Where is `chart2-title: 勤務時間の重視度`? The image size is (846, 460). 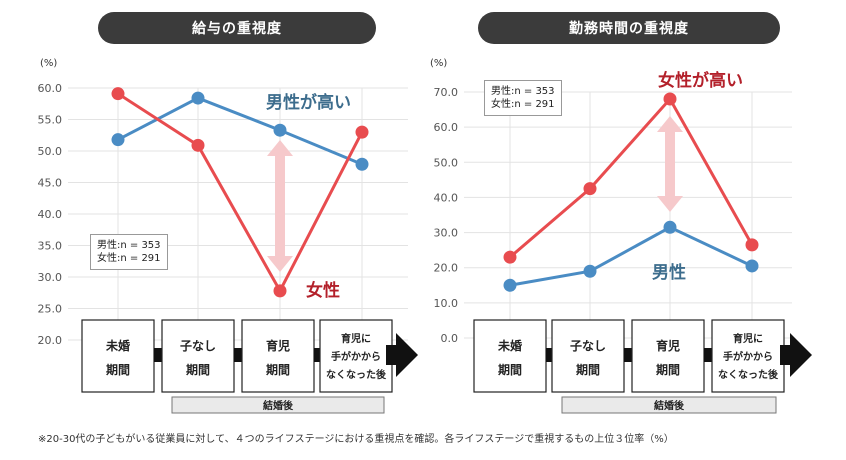 chart2-title: 勤務時間の重視度 is located at coordinates (629, 28).